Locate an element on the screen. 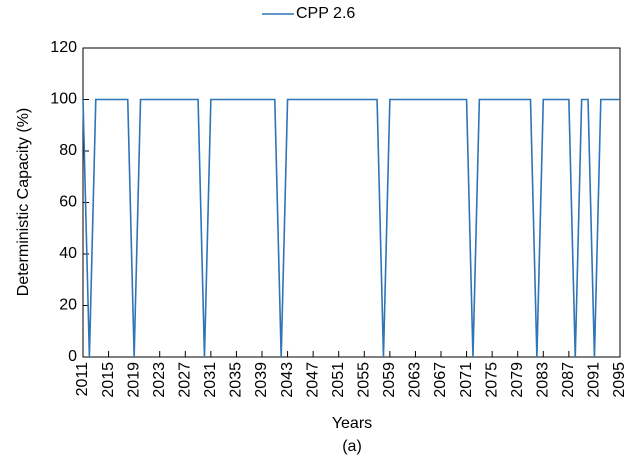 The width and height of the screenshot is (641, 465). y-tick-label: 40 is located at coordinates (68, 253).